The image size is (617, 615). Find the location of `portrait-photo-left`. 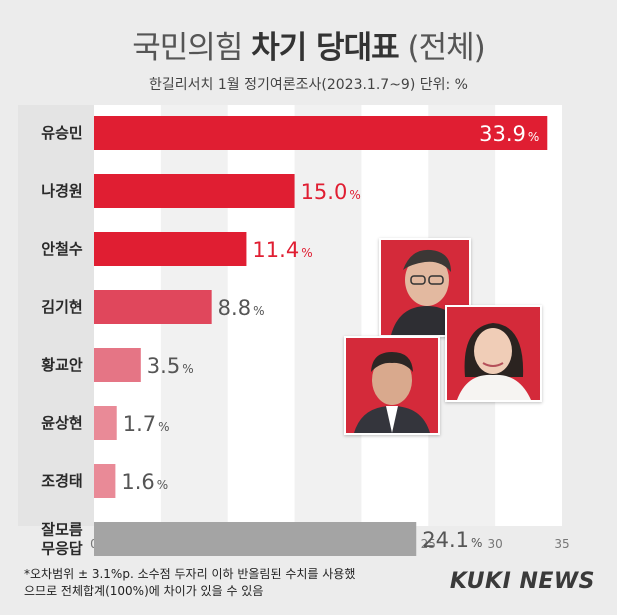

portrait-photo-left is located at coordinates (392, 385).